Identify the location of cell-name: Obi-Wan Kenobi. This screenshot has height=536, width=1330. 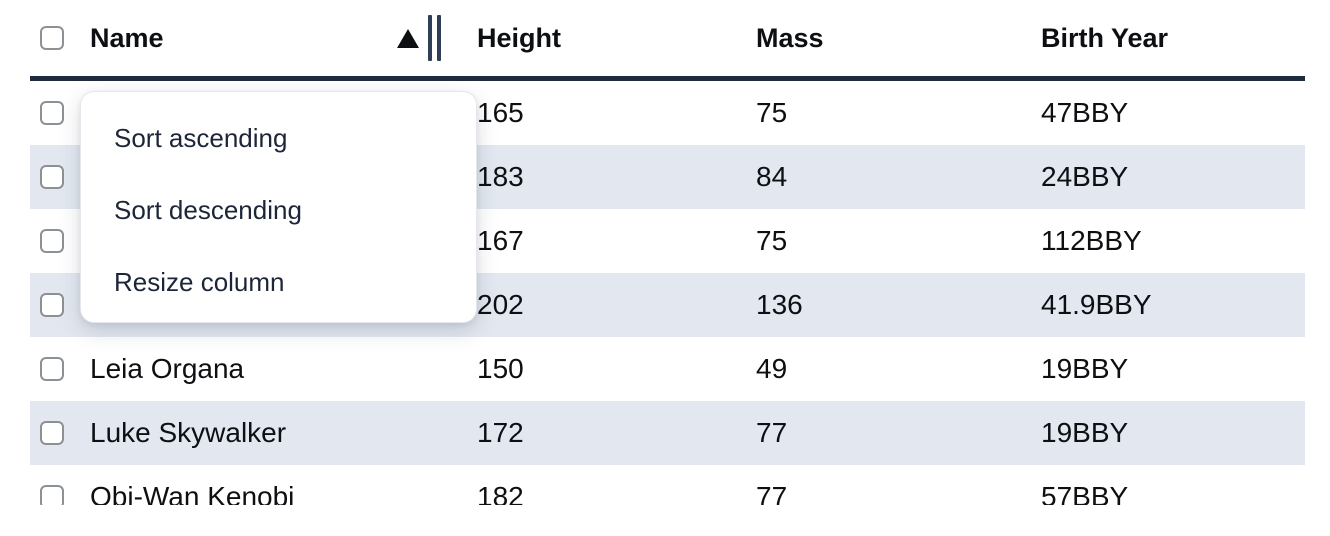
(192, 493).